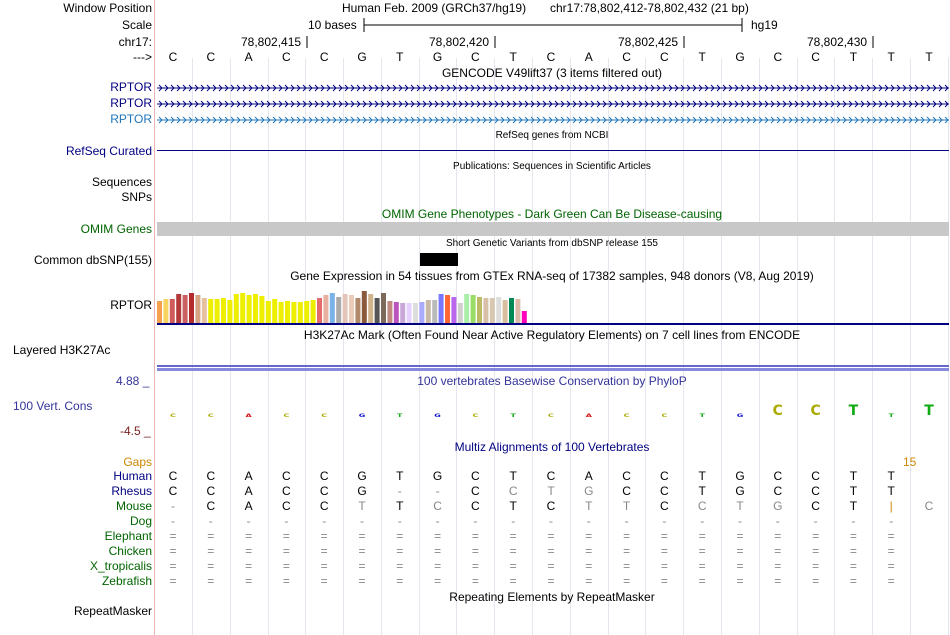 The width and height of the screenshot is (950, 635). I want to click on track-label-repeatmasker: RepeatMasker, so click(112, 611).